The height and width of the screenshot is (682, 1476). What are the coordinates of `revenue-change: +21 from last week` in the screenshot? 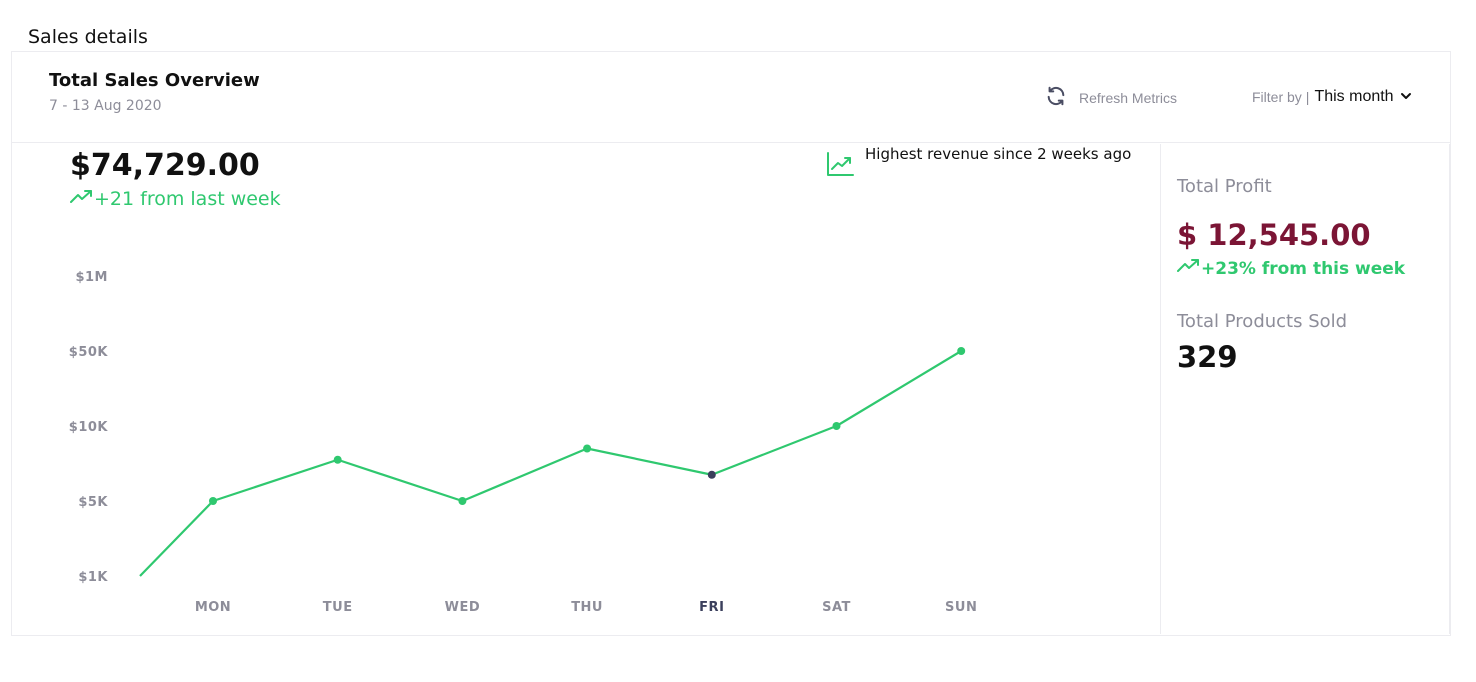 It's located at (175, 199).